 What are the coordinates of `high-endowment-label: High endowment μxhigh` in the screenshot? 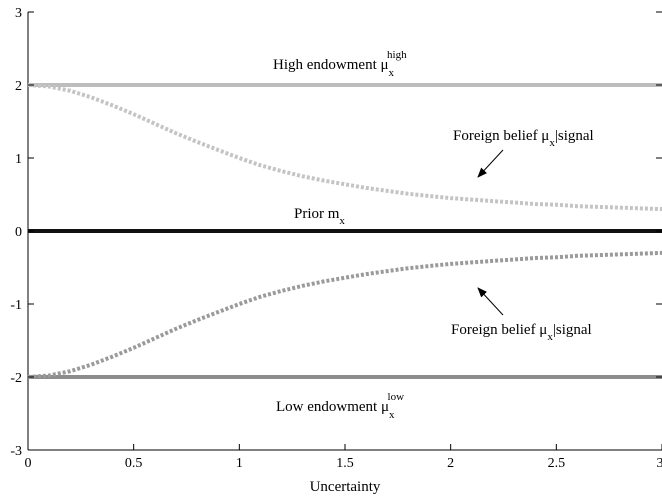 It's located at (340, 64).